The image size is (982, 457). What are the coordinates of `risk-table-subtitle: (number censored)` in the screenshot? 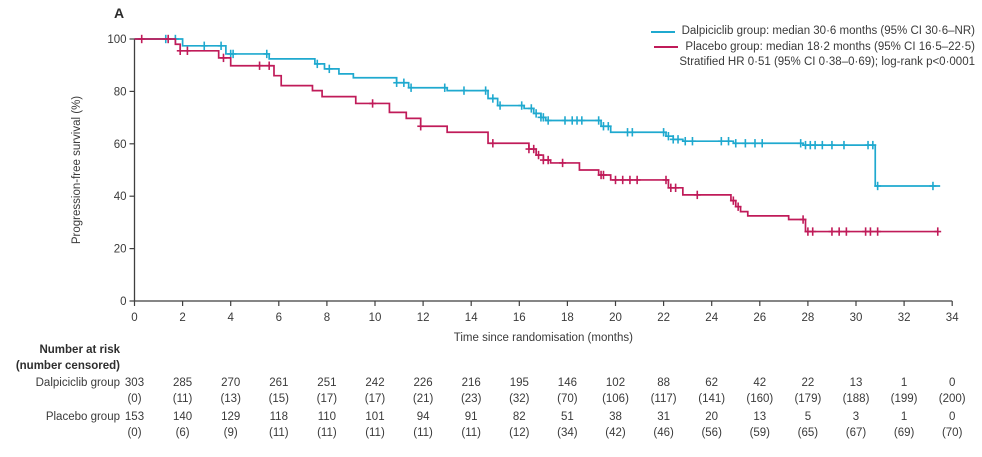 It's located at (67, 366).